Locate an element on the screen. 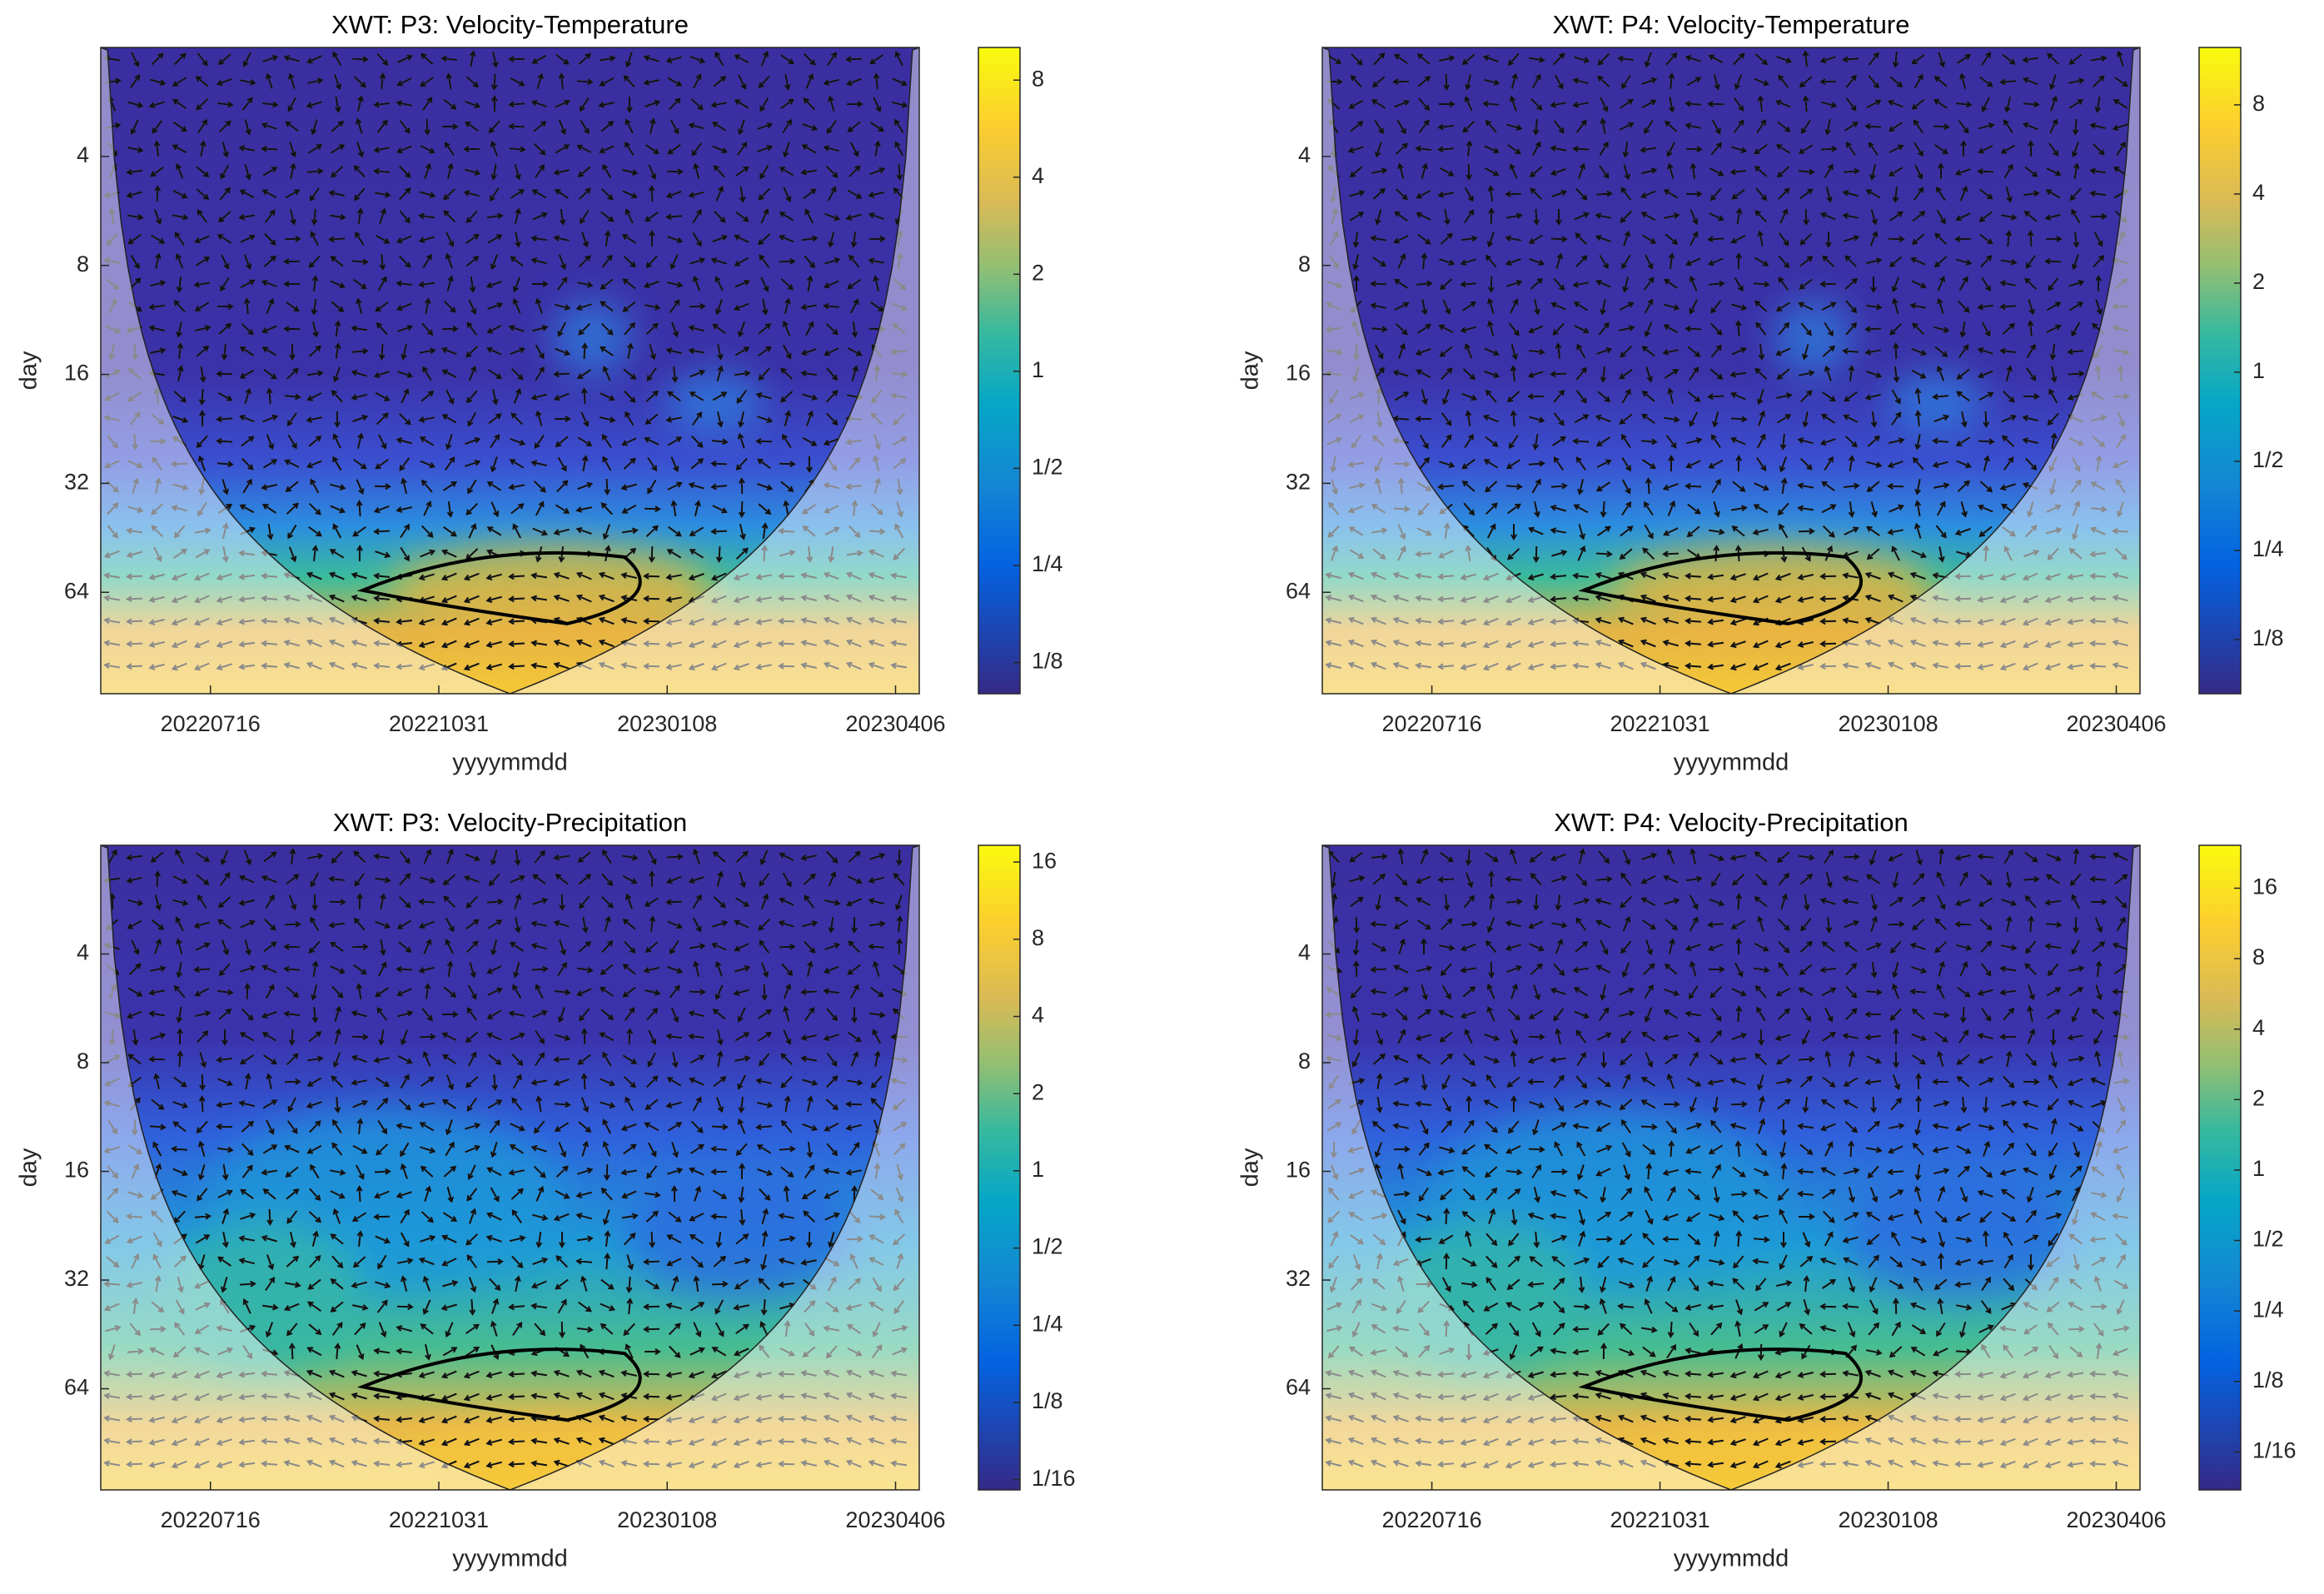 Image resolution: width=2324 pixels, height=1594 pixels. chart-title: XWT: P4: Velocity-Precipitation is located at coordinates (1731, 823).